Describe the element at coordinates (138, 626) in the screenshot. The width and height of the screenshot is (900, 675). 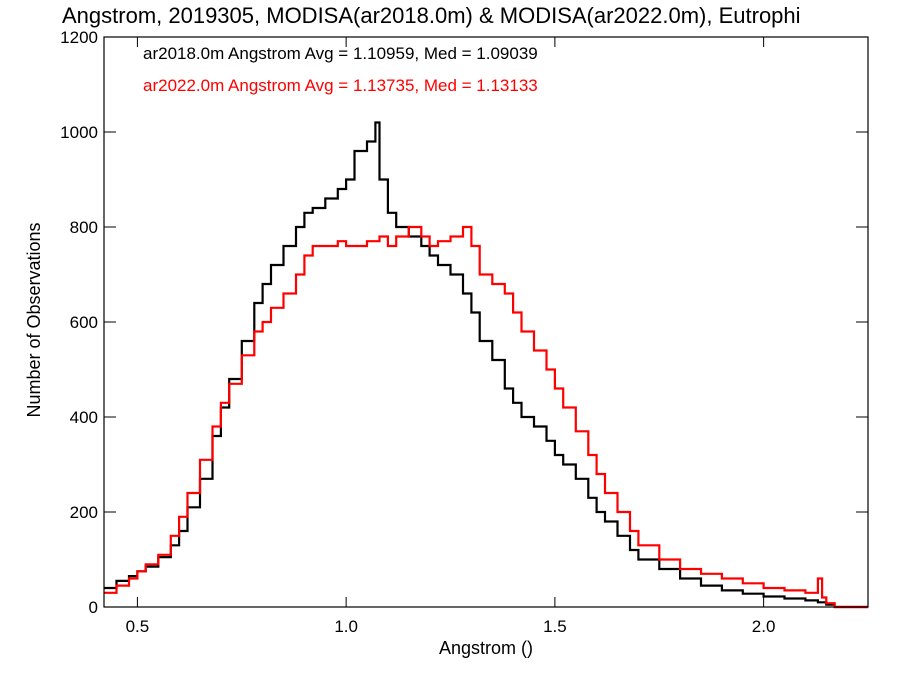
I see `x-tick-label-0: 0.5` at that location.